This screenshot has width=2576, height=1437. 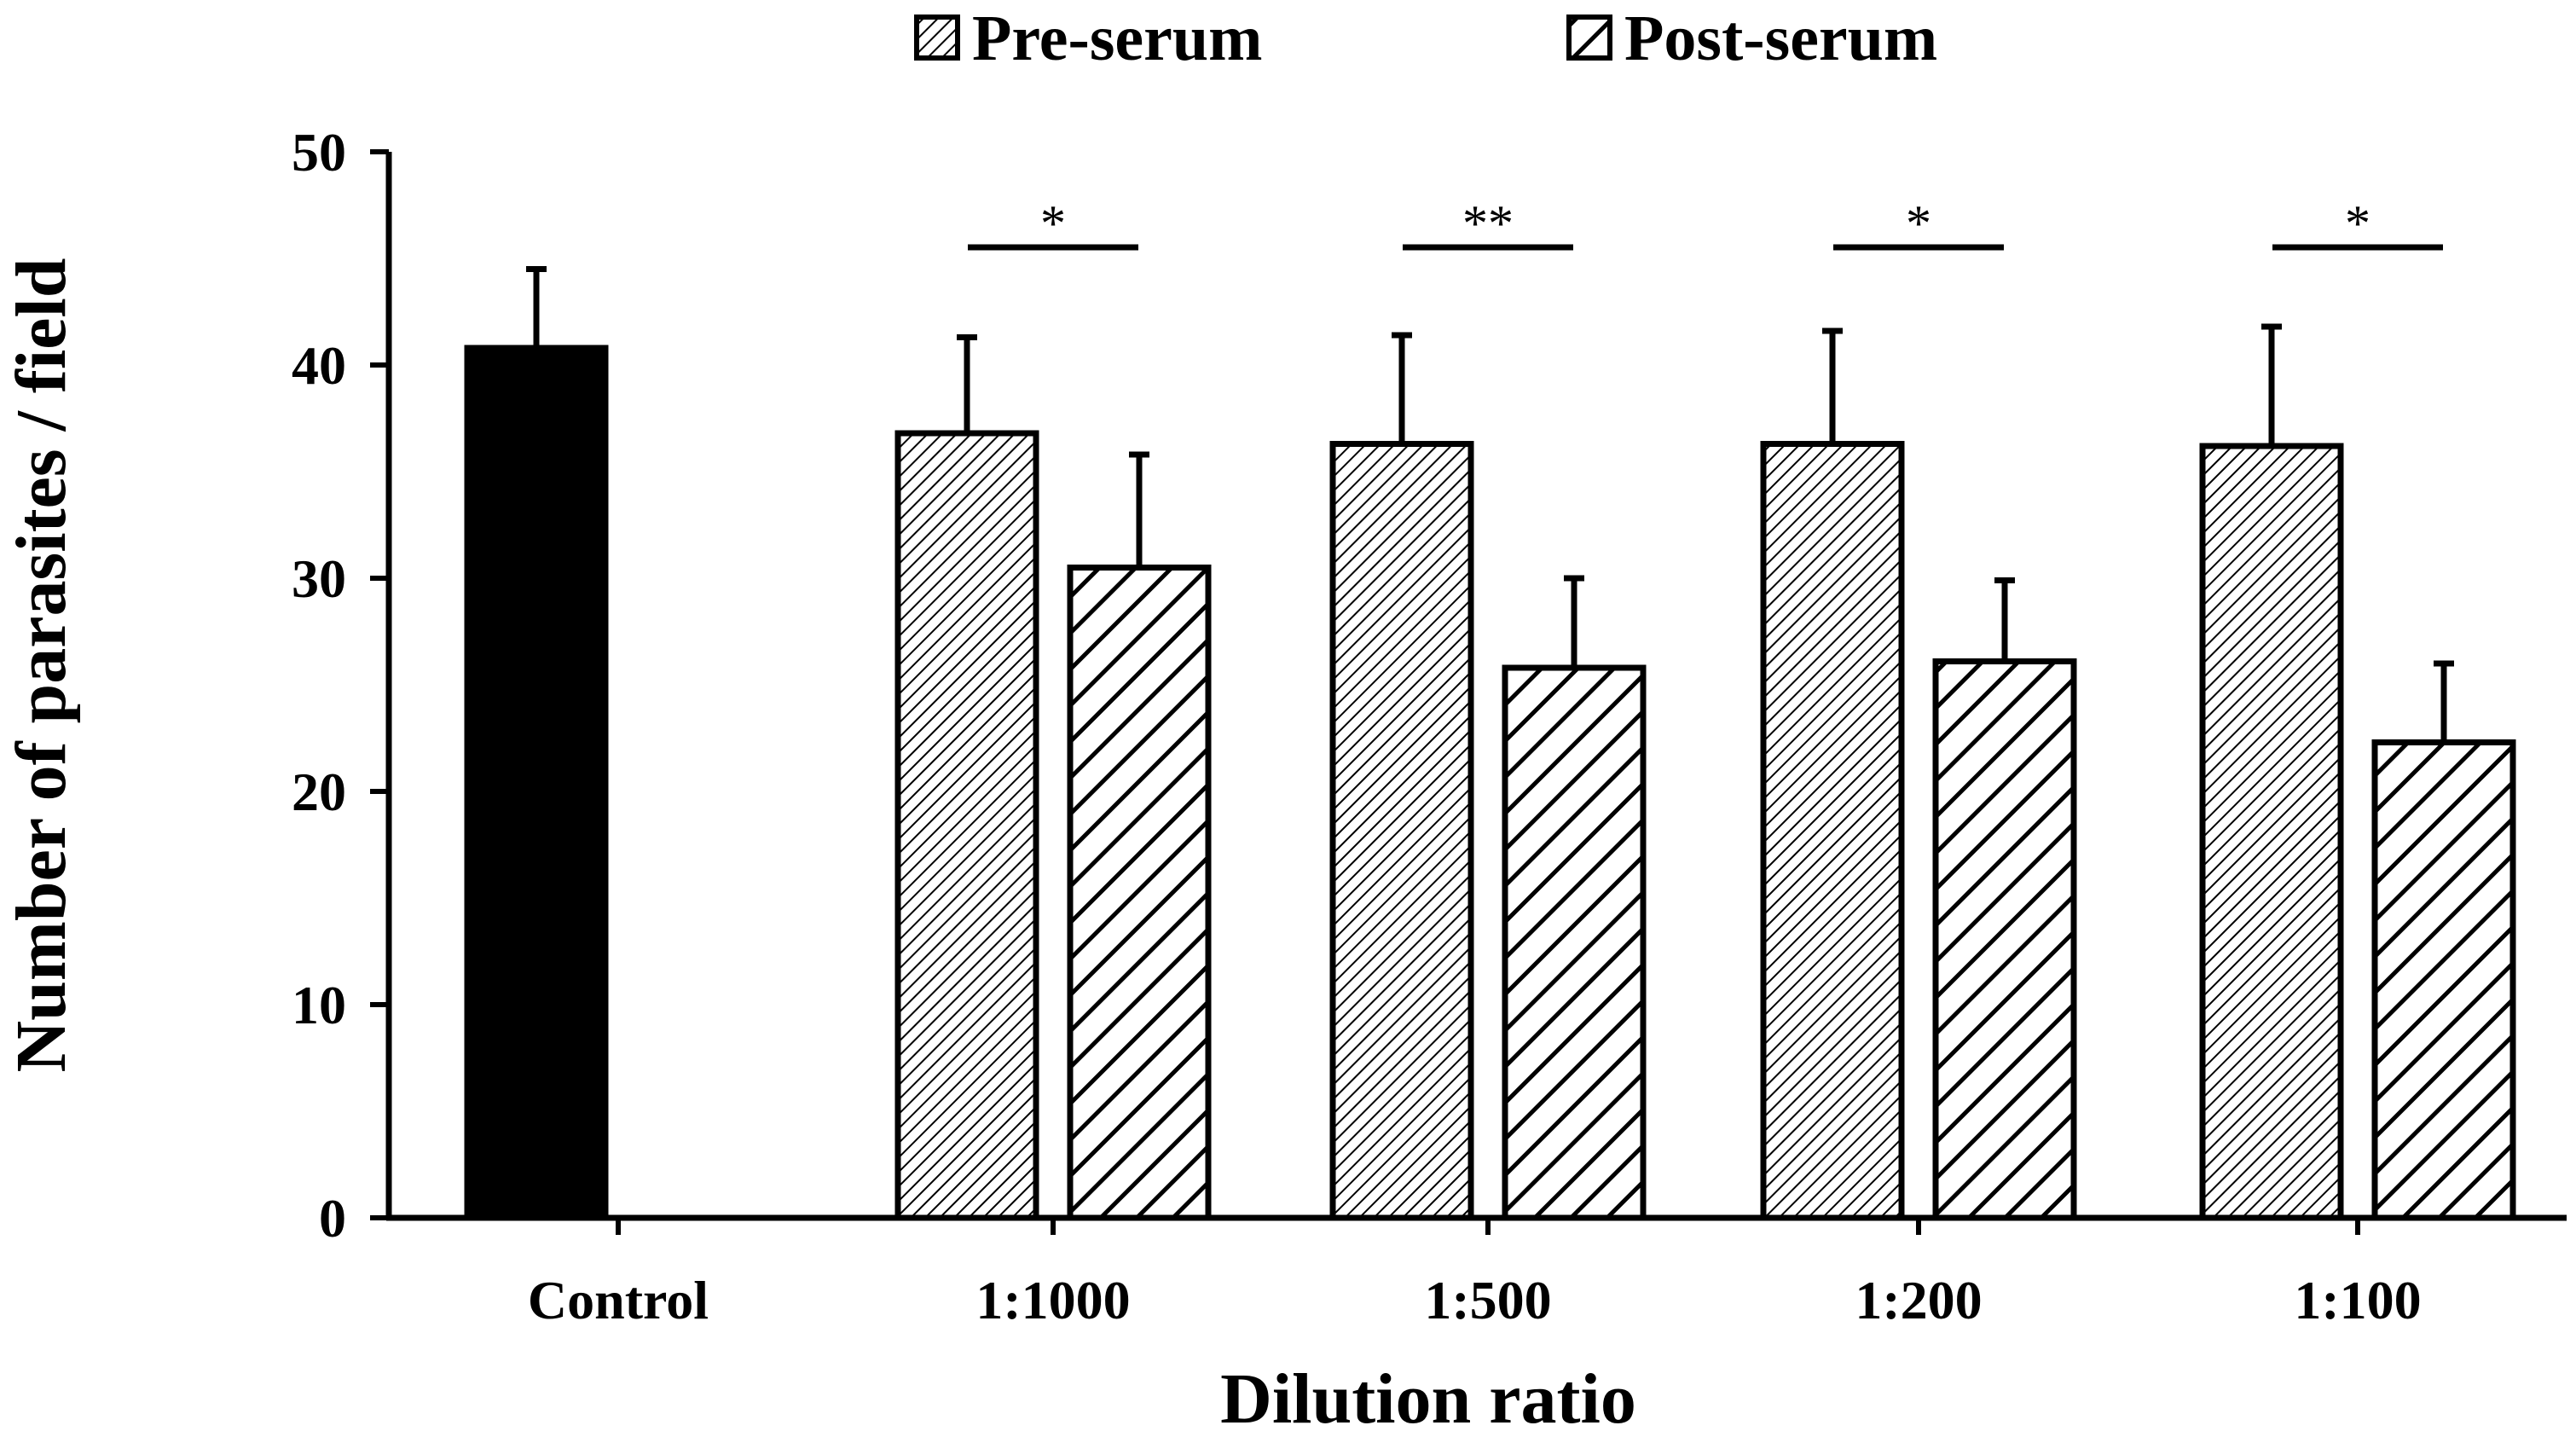 What do you see at coordinates (618, 1300) in the screenshot?
I see `x-tick-label-0: Control` at bounding box center [618, 1300].